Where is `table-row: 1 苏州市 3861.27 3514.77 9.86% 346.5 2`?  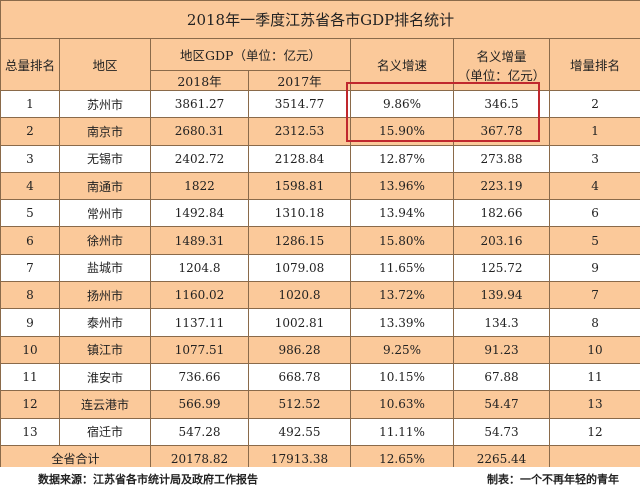
table-row: 1 苏州市 3861.27 3514.77 9.86% 346.5 2 is located at coordinates (320, 104).